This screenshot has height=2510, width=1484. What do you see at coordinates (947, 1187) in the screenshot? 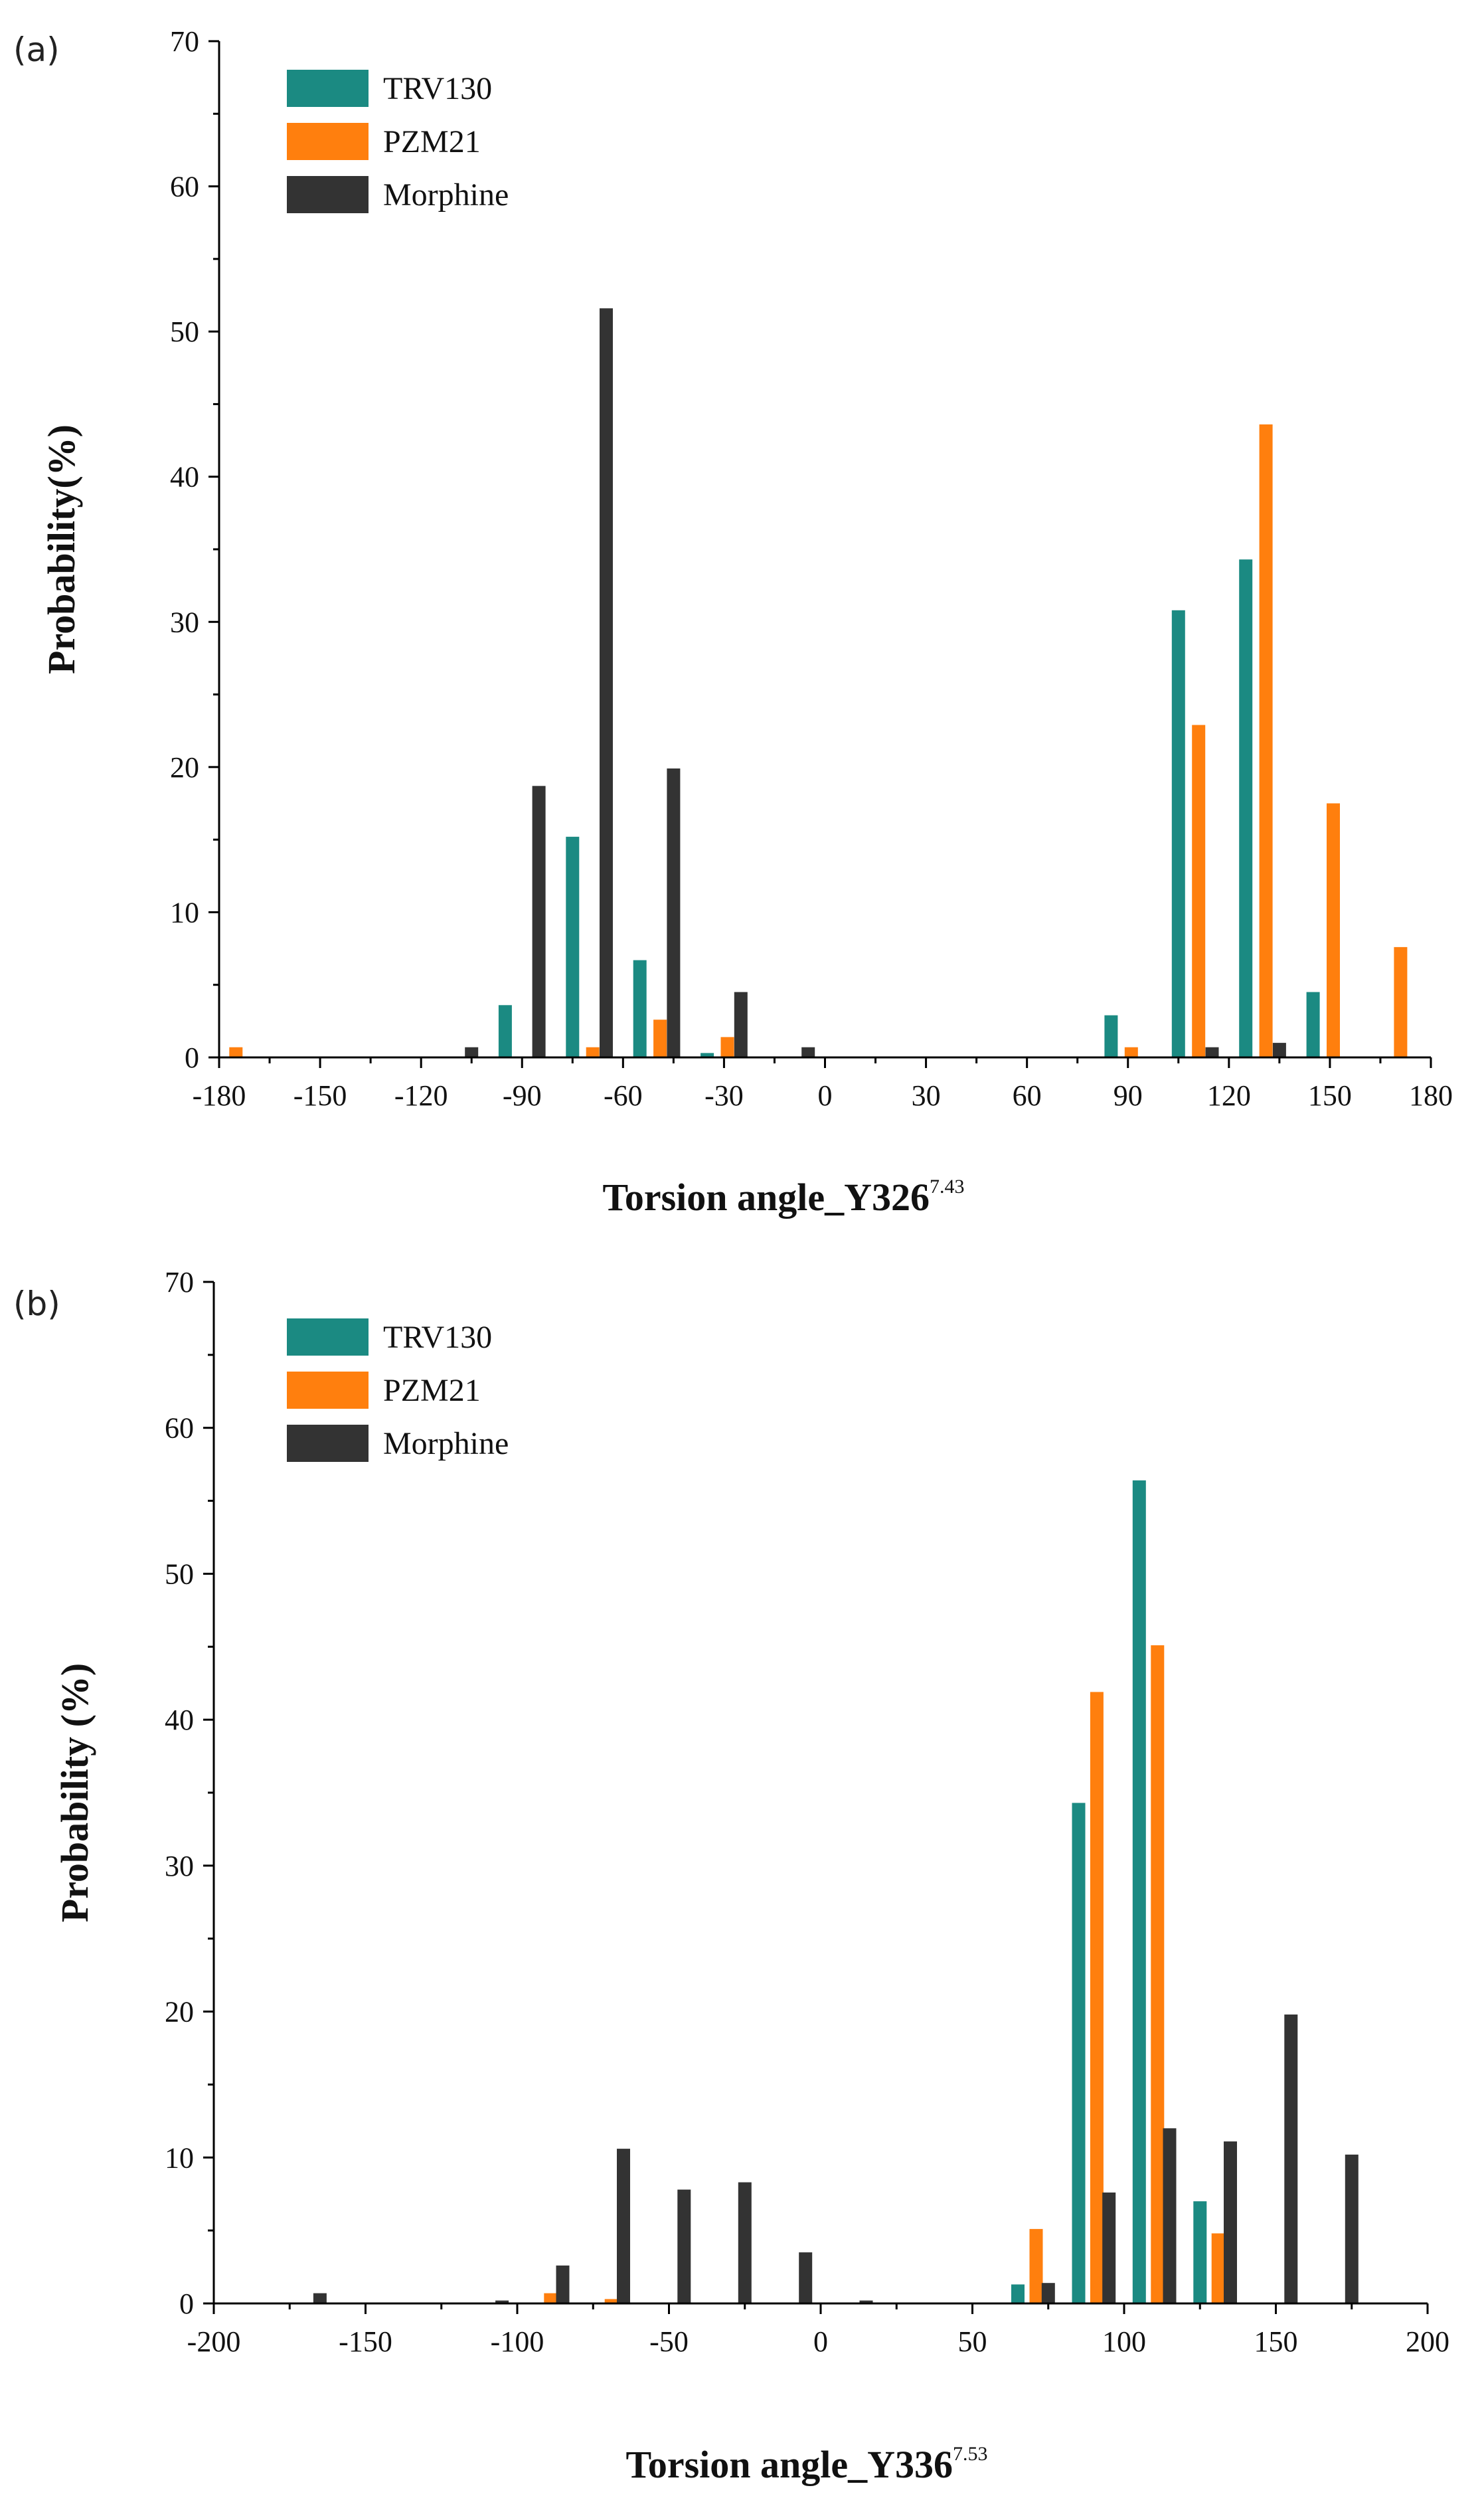
I see `x-axis-title-superscript: 7.43` at bounding box center [947, 1187].